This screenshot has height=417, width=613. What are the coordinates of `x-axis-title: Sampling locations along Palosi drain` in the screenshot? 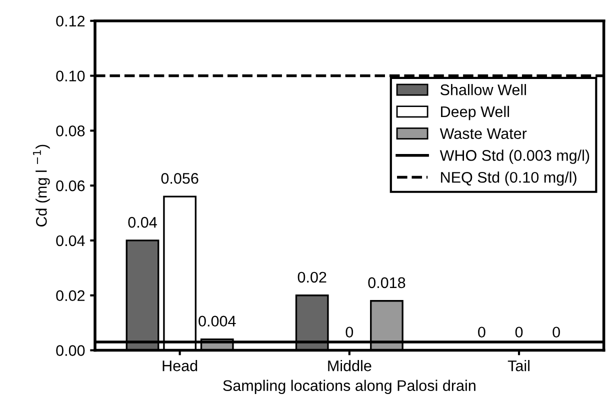 It's located at (349, 387).